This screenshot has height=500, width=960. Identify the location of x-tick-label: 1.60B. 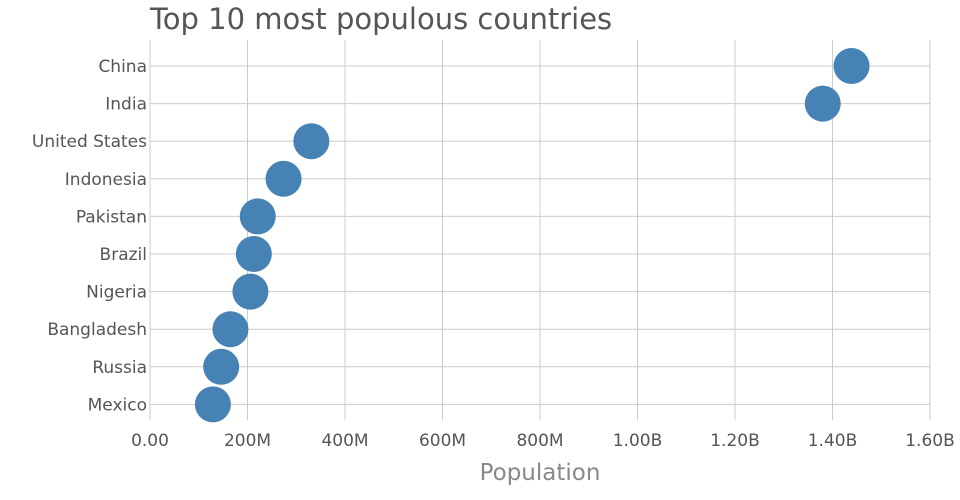
(930, 441).